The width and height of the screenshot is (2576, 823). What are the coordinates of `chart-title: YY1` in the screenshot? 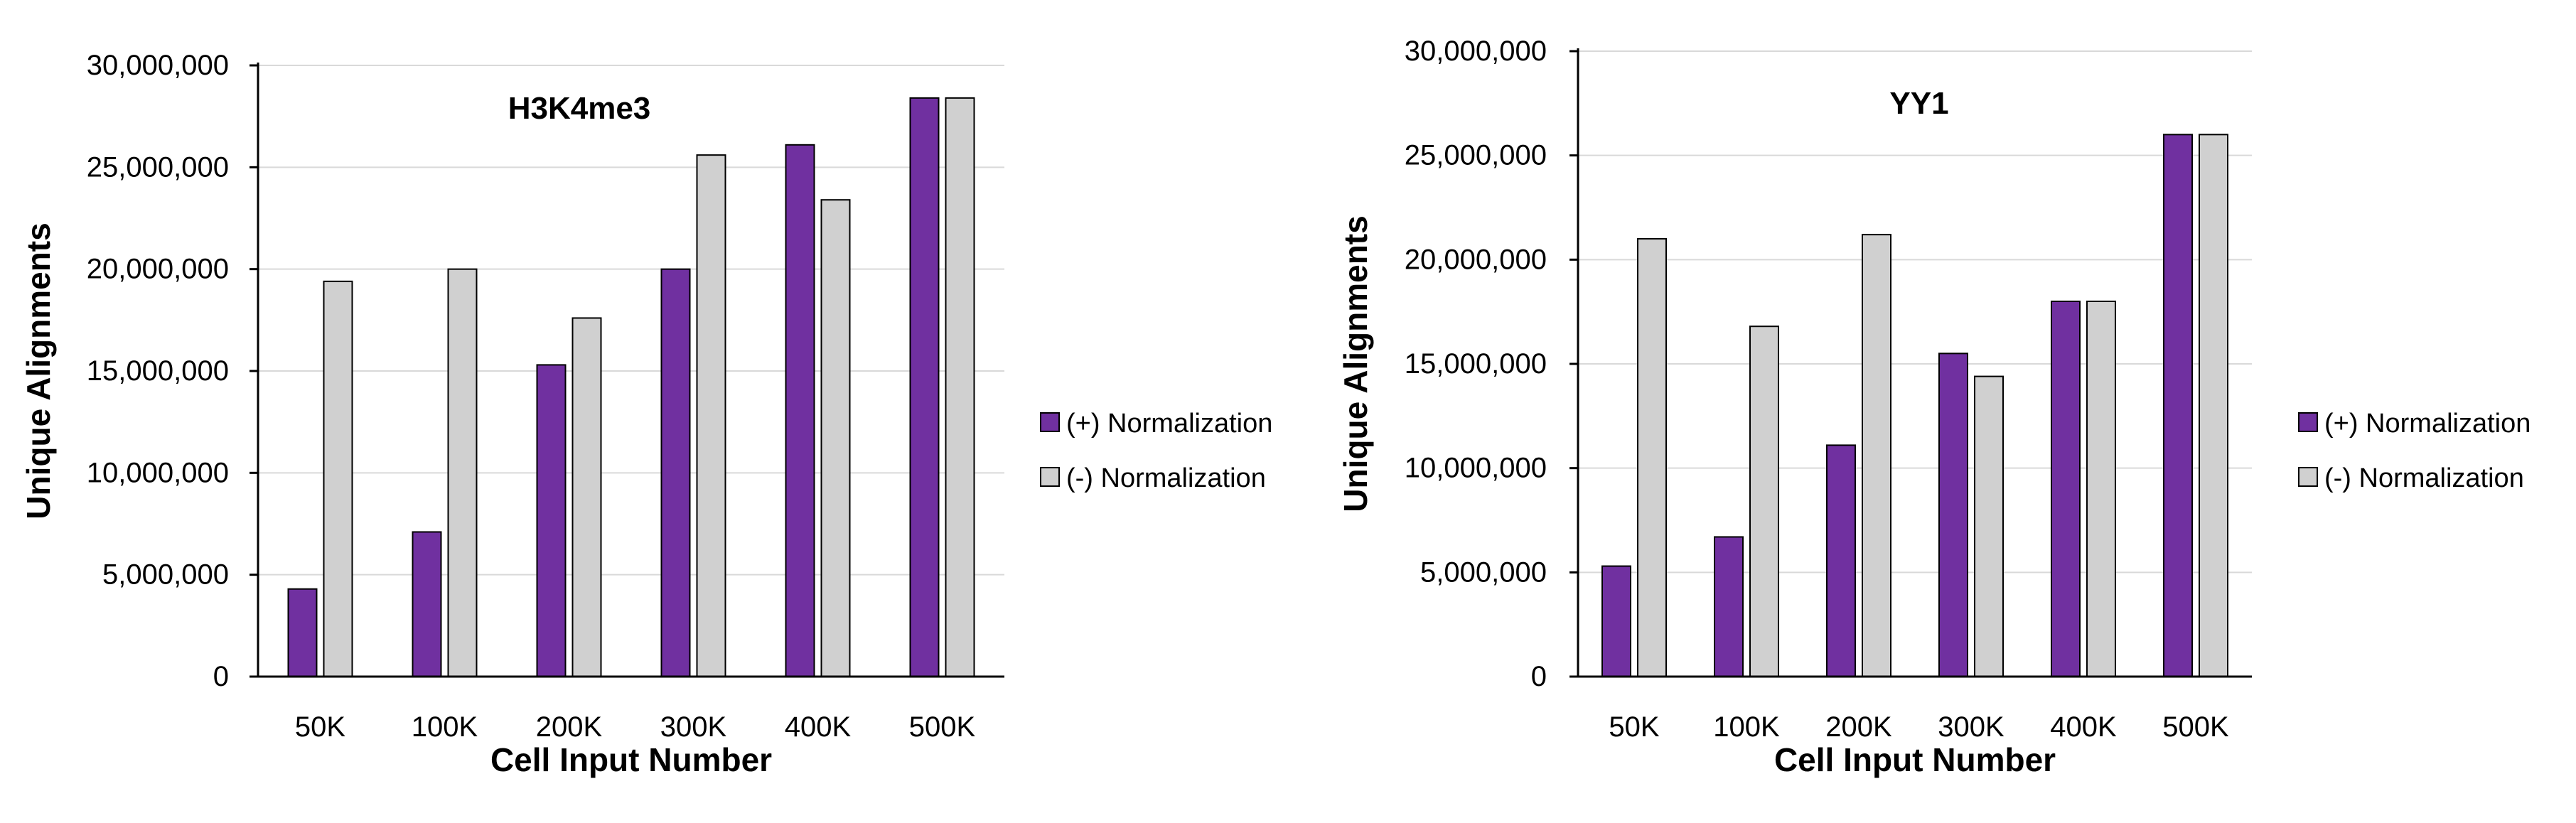 It's located at (1918, 103).